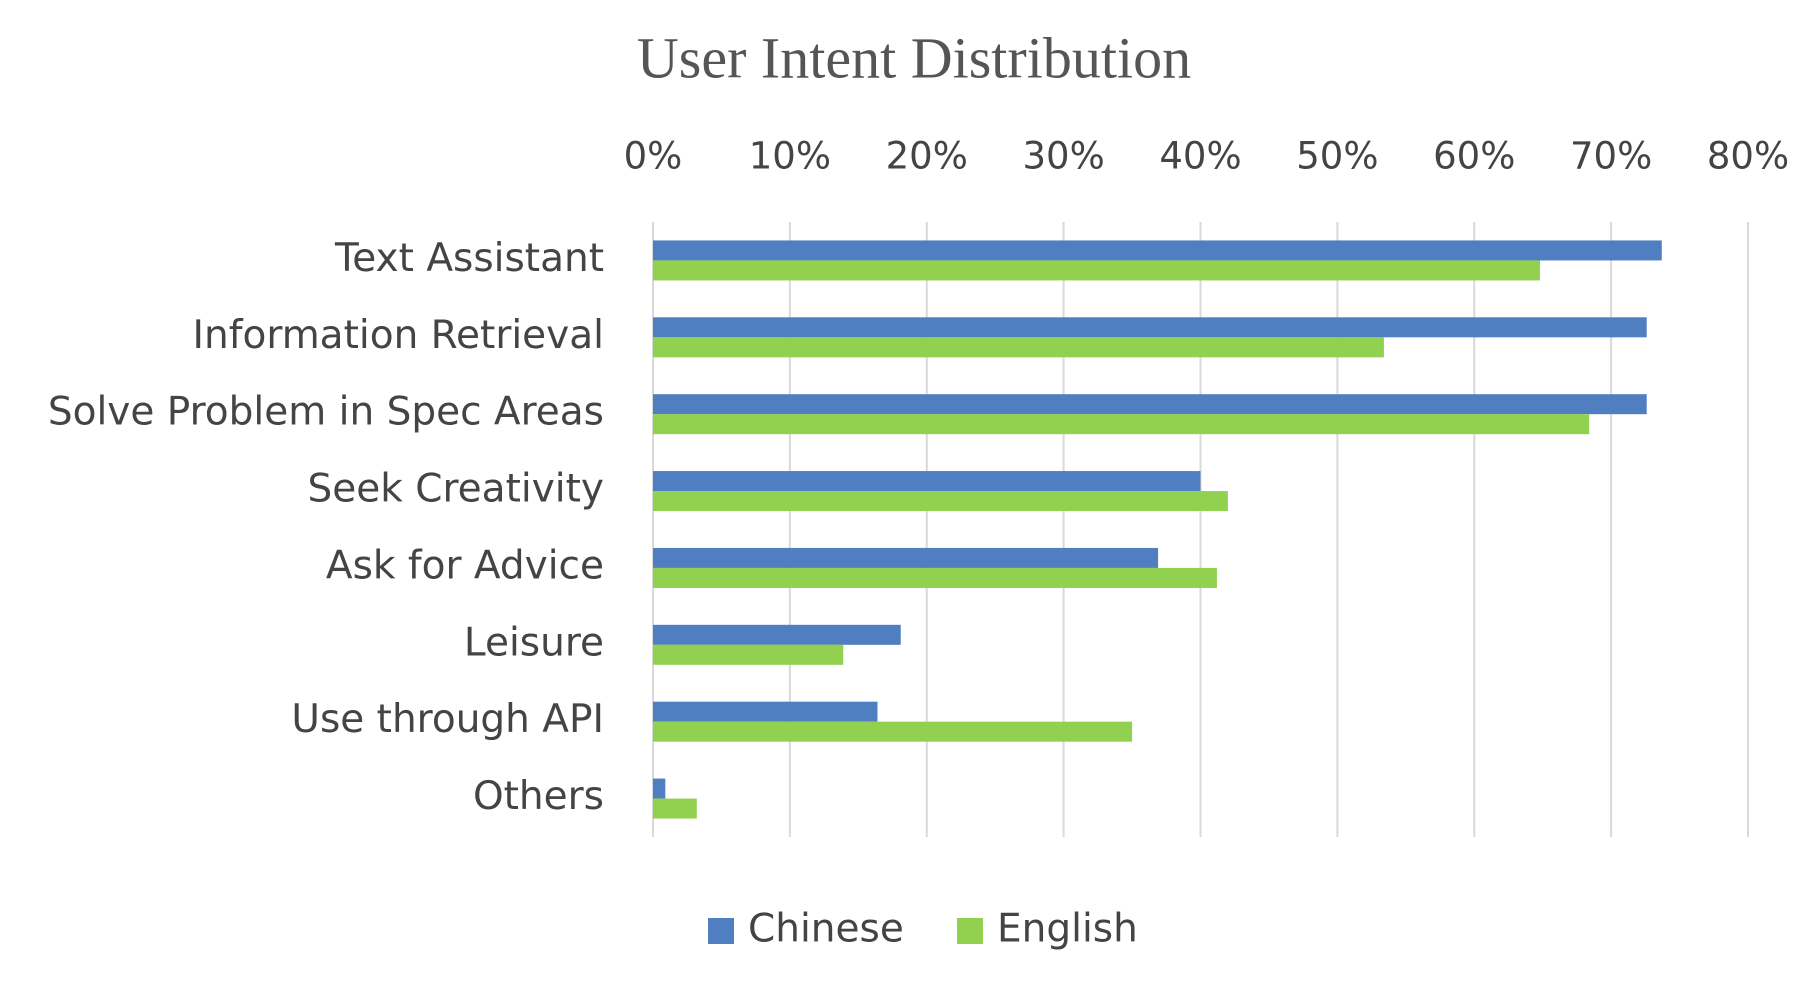 The width and height of the screenshot is (1814, 987). Describe the element at coordinates (1064, 156) in the screenshot. I see `x-tick-label: 30%` at that location.